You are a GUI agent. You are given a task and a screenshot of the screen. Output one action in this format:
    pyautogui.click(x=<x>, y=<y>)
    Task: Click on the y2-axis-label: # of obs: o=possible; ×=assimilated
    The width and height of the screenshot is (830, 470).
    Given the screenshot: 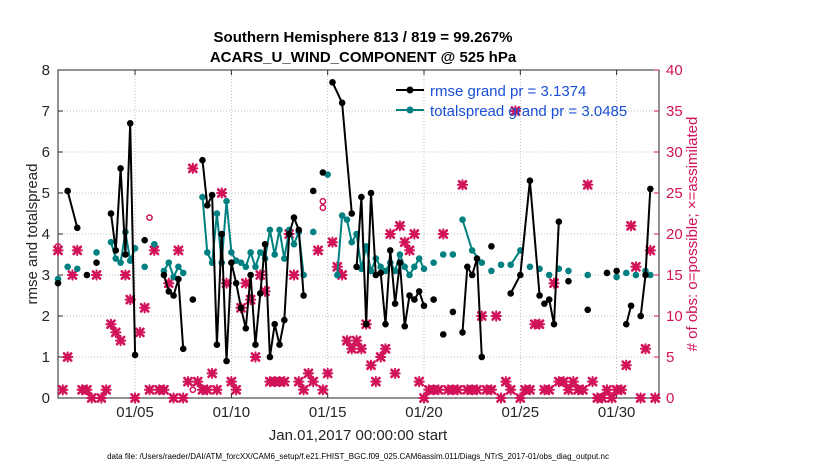 What is the action you would take?
    pyautogui.click(x=692, y=234)
    